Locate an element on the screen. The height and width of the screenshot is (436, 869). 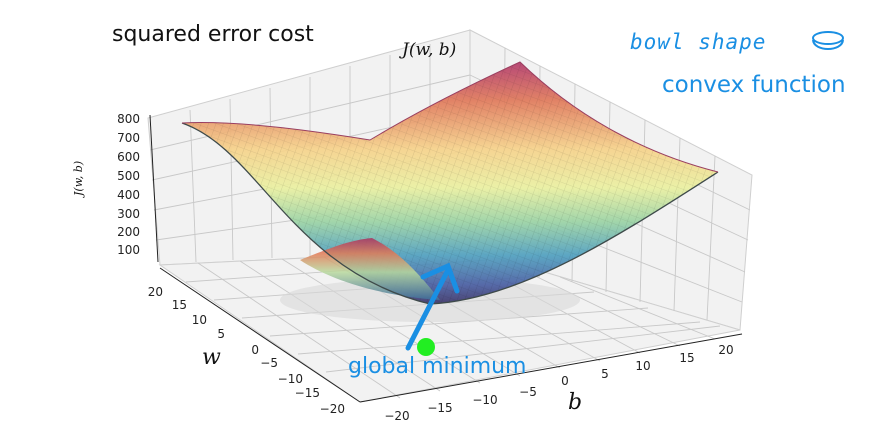
j-tick: 300 is located at coordinates (128, 214).